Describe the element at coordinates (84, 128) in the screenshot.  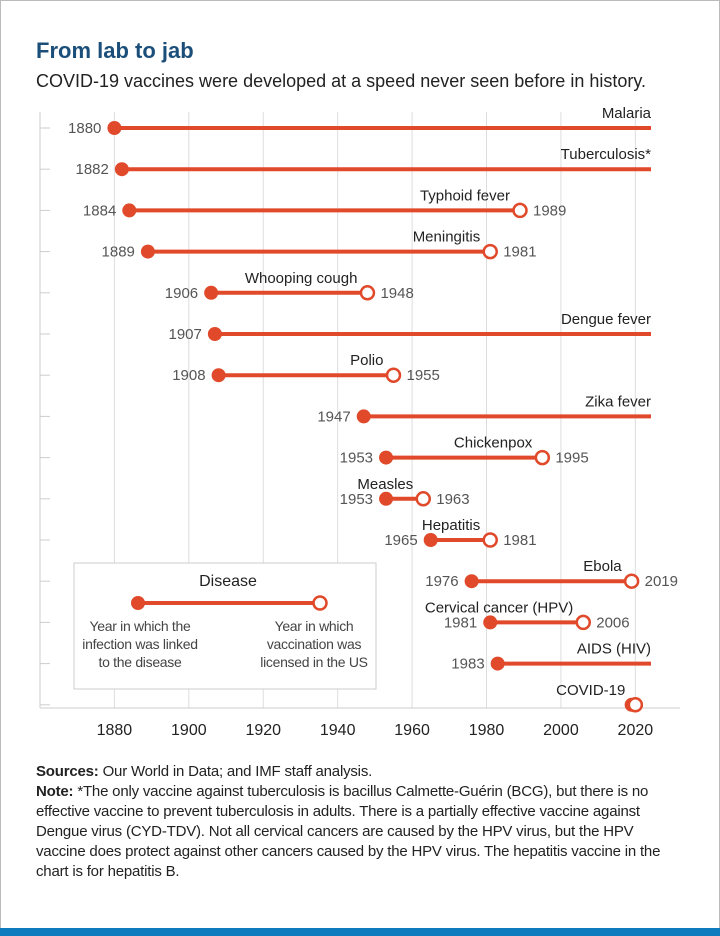
I see `start-label: 1880` at that location.